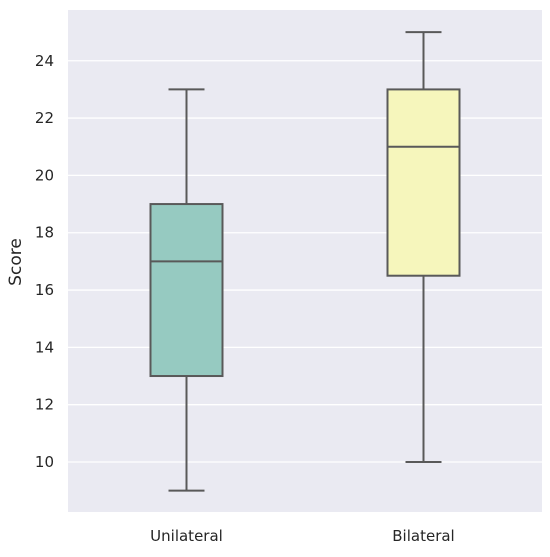 The width and height of the screenshot is (550, 557). What do you see at coordinates (44, 290) in the screenshot?
I see `y-tick-label-16: 16` at bounding box center [44, 290].